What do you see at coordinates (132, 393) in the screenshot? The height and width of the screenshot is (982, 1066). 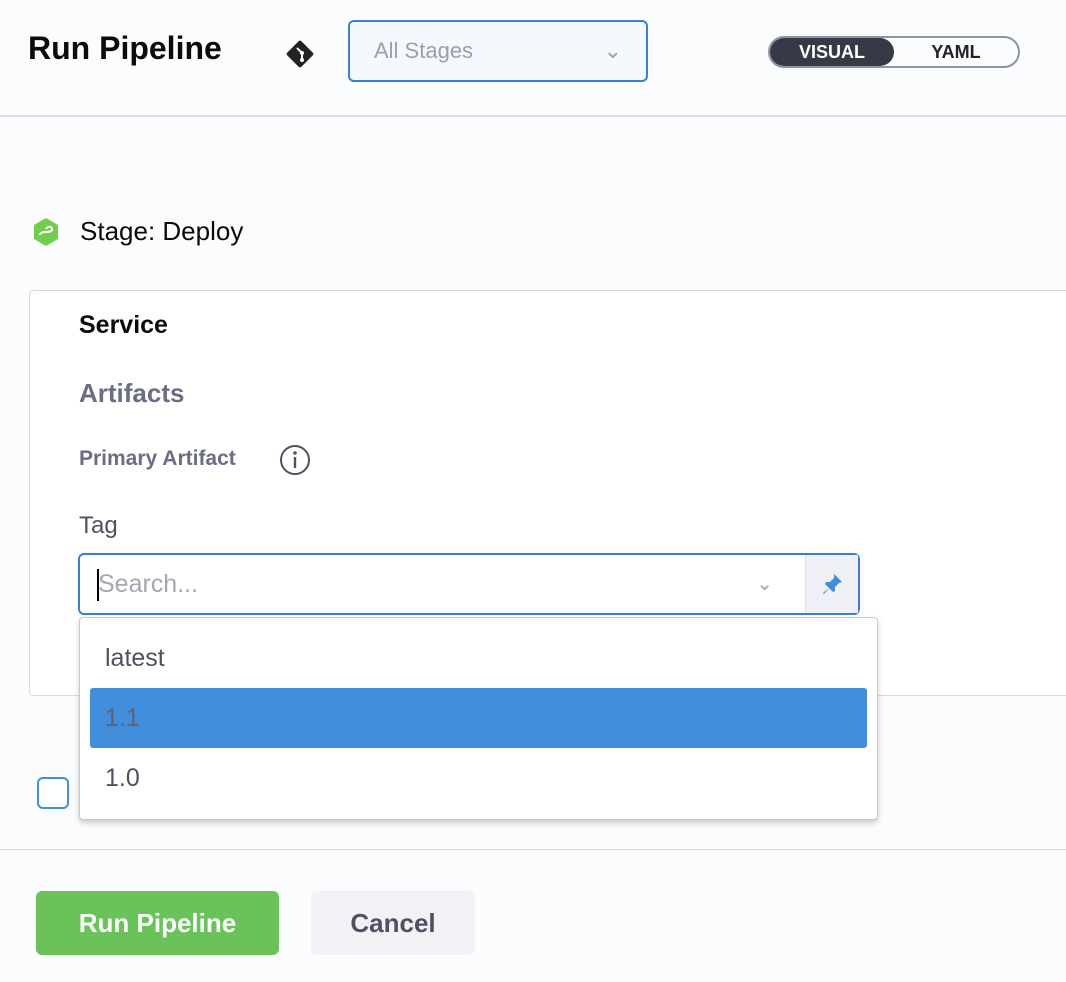 I see `artifacts-heading: Artifacts` at bounding box center [132, 393].